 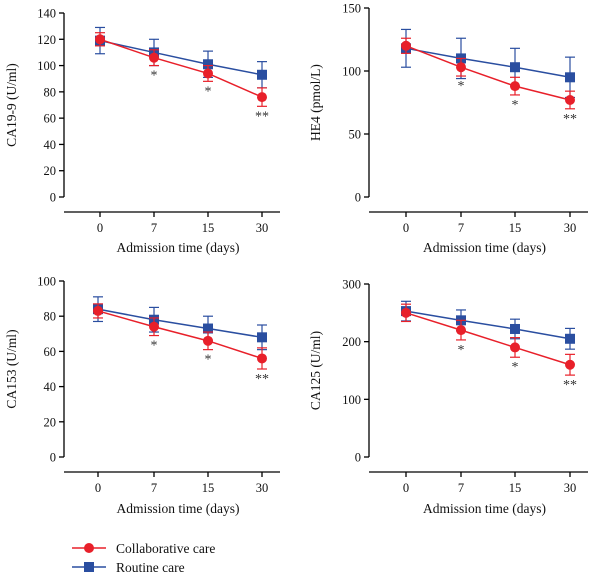 What do you see at coordinates (89, 567) in the screenshot?
I see `legend-marker-routine` at bounding box center [89, 567].